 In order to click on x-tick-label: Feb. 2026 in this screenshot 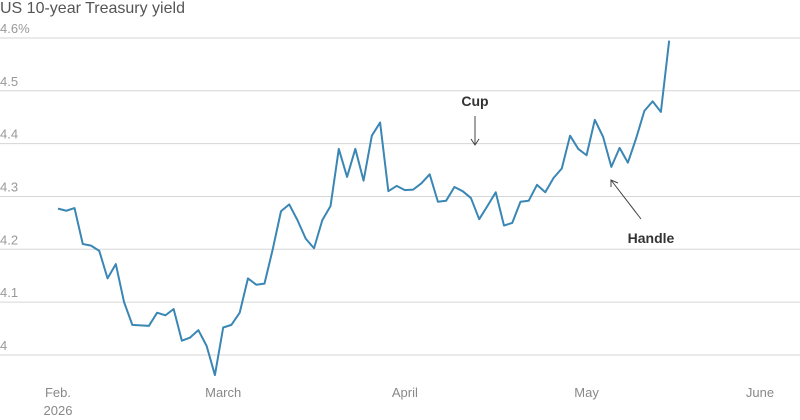, I will do `click(58, 401)`.